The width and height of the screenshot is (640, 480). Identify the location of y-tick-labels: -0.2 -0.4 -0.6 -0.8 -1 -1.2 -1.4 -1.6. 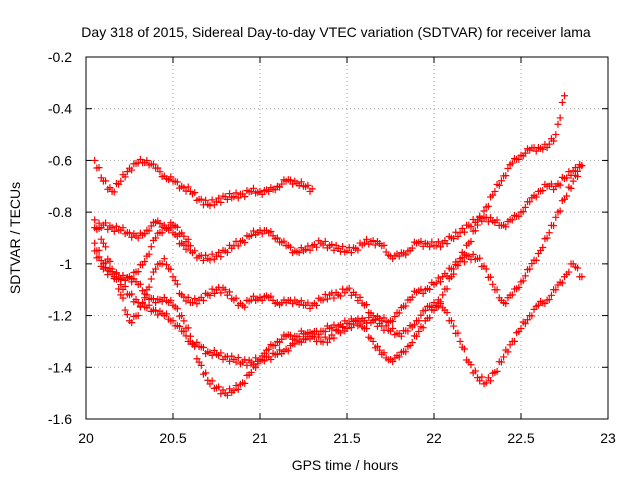
(60, 238).